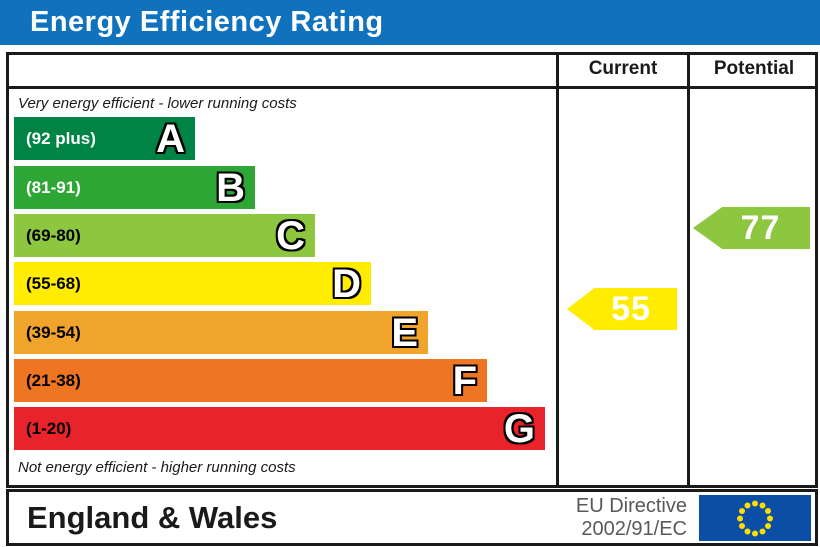 The image size is (820, 547). Describe the element at coordinates (164, 235) in the screenshot. I see `band-c: (69-80) C` at that location.